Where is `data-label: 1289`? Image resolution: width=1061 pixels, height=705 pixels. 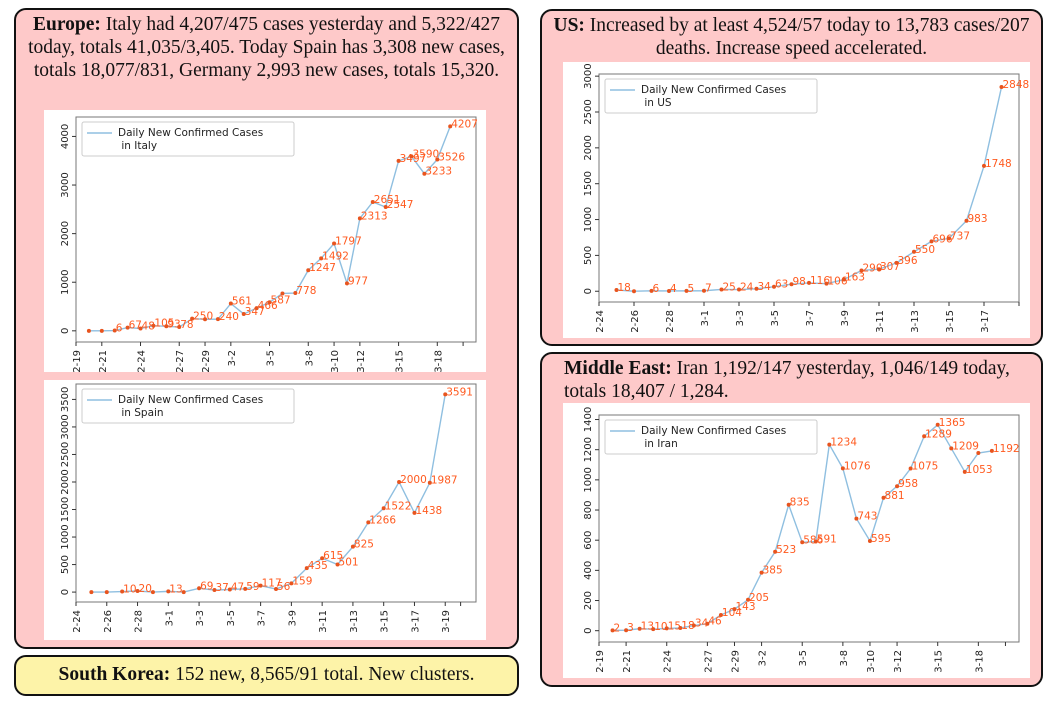 data-label: 1289 is located at coordinates (938, 434).